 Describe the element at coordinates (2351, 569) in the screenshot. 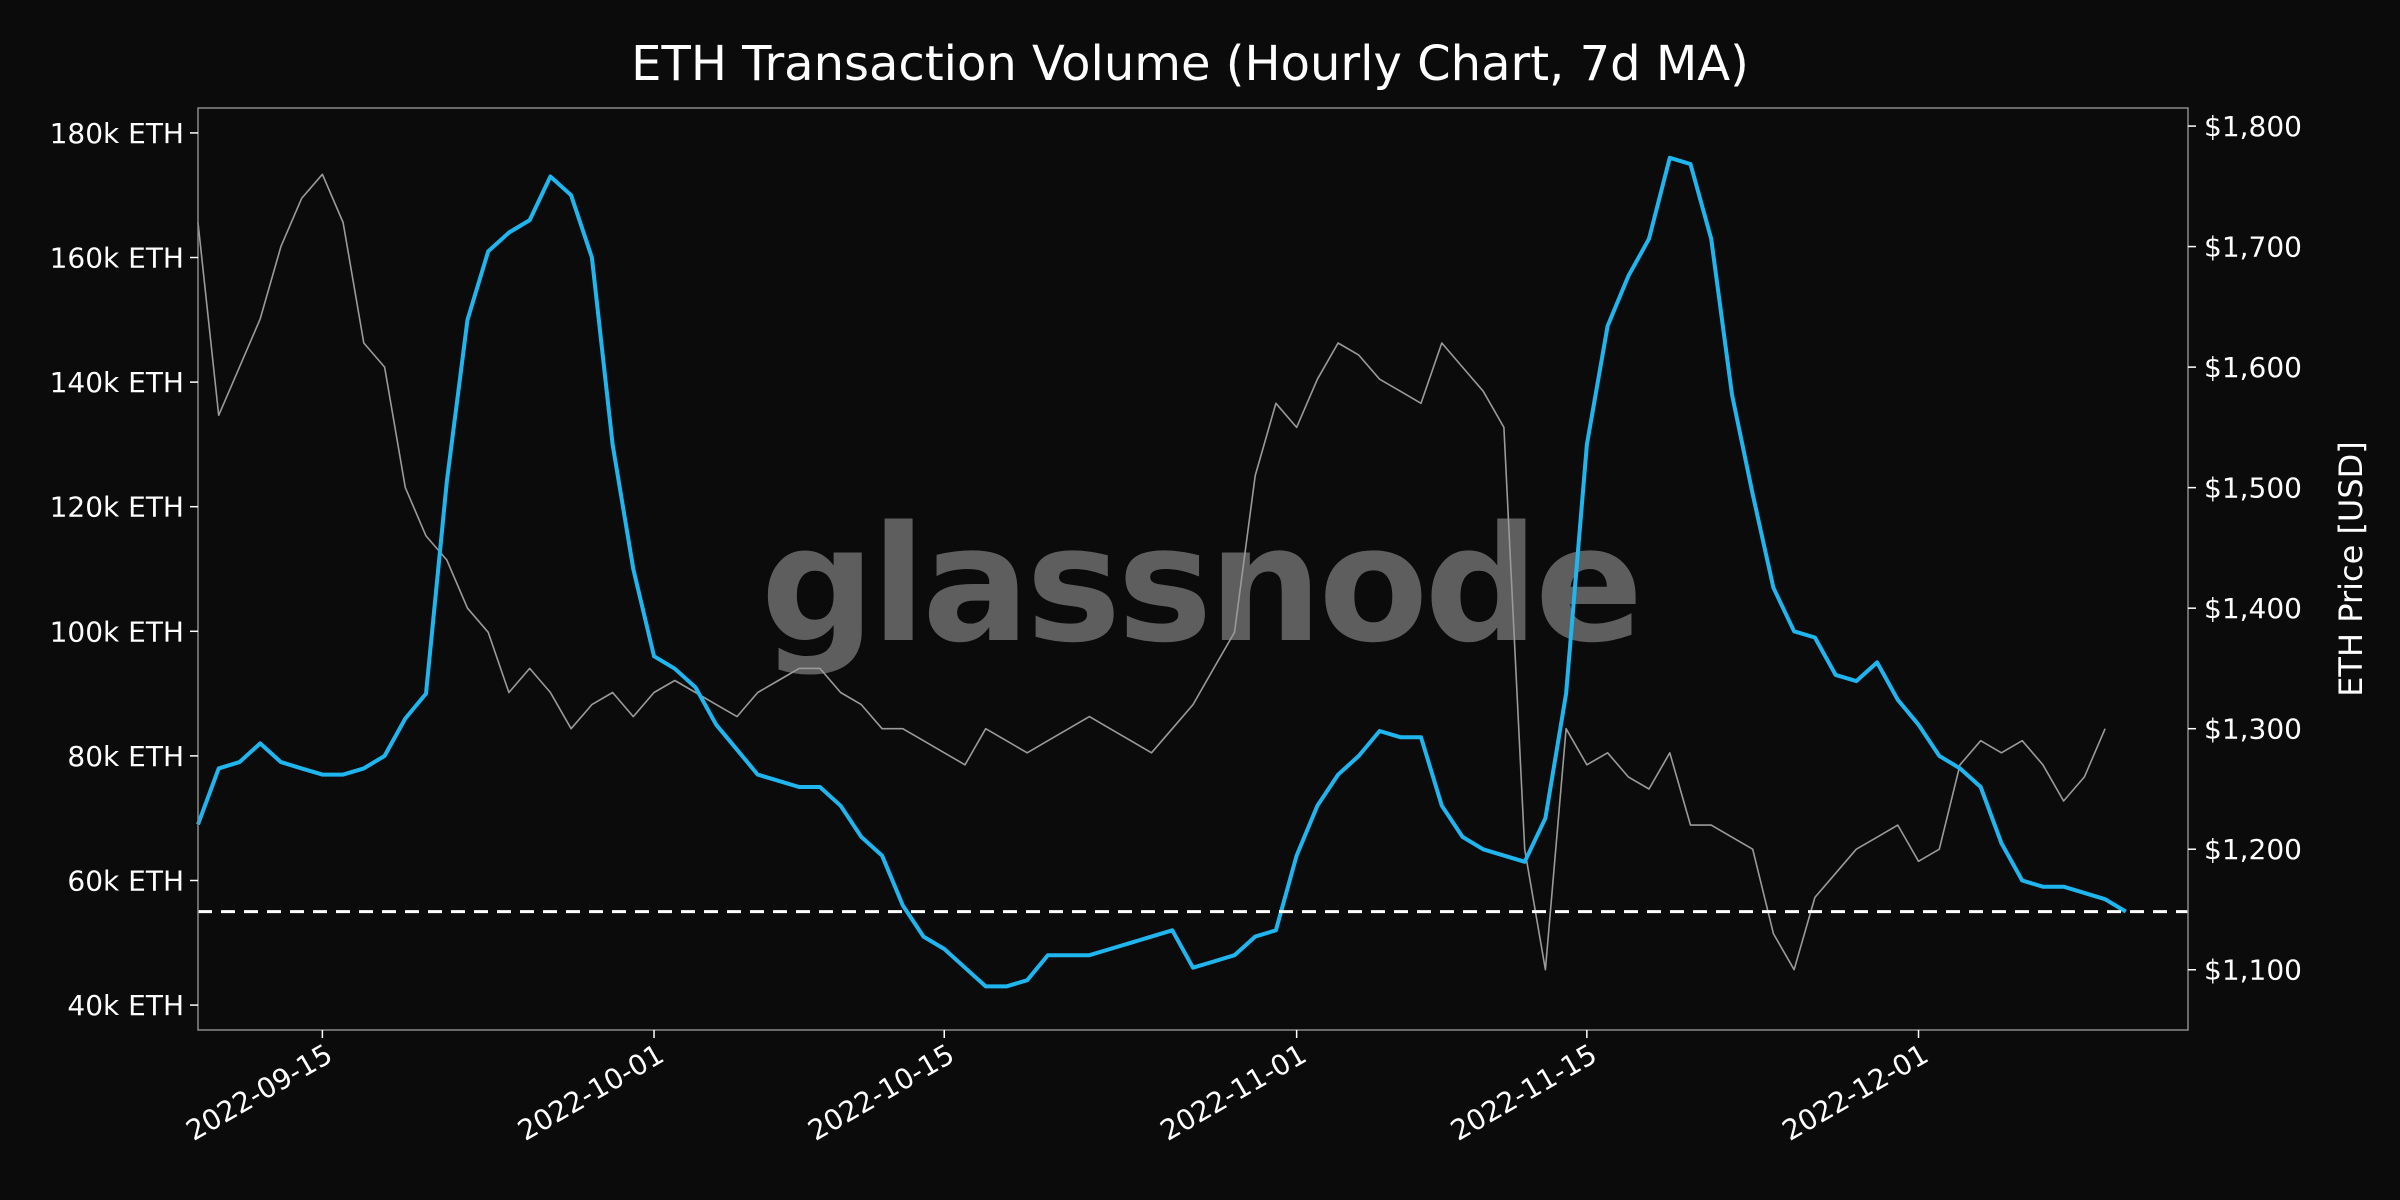

I see `right-axis-label: ETH Price [USD]` at that location.